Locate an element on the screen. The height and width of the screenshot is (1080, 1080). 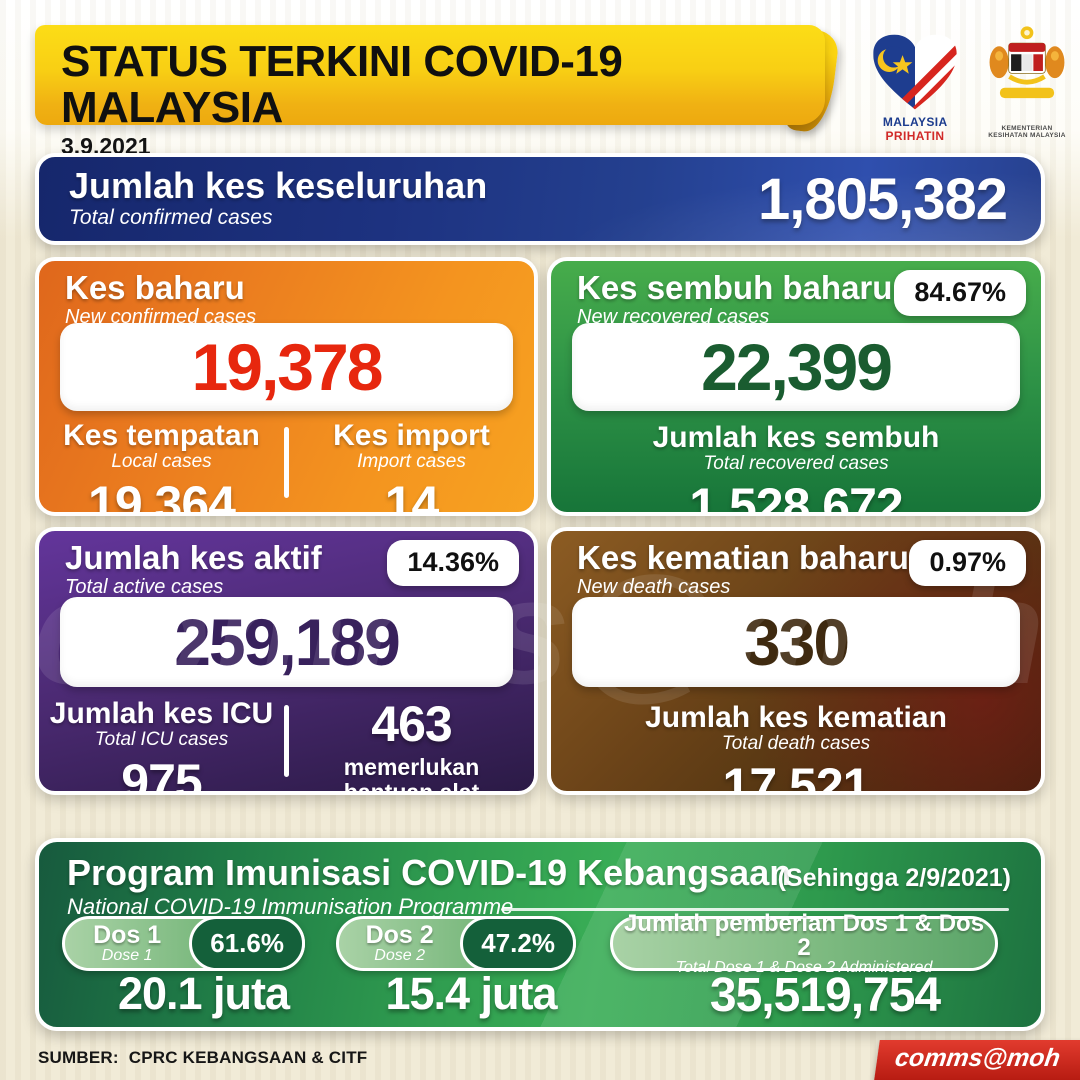
dose1-label: Dos 1 Dose 1 is located at coordinates (127, 943).